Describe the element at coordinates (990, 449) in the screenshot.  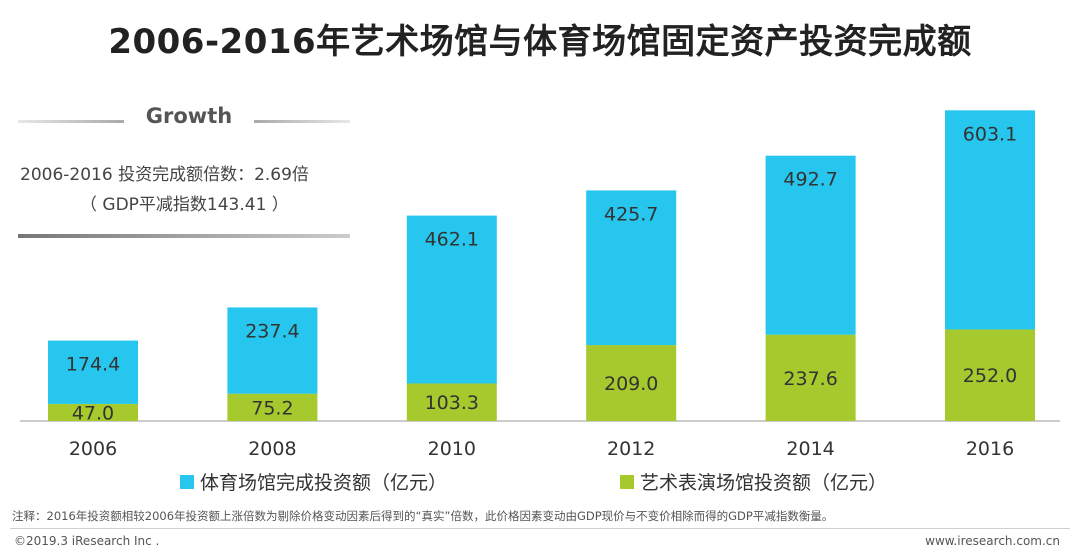
I see `x-tick-label-2016: 2016` at that location.